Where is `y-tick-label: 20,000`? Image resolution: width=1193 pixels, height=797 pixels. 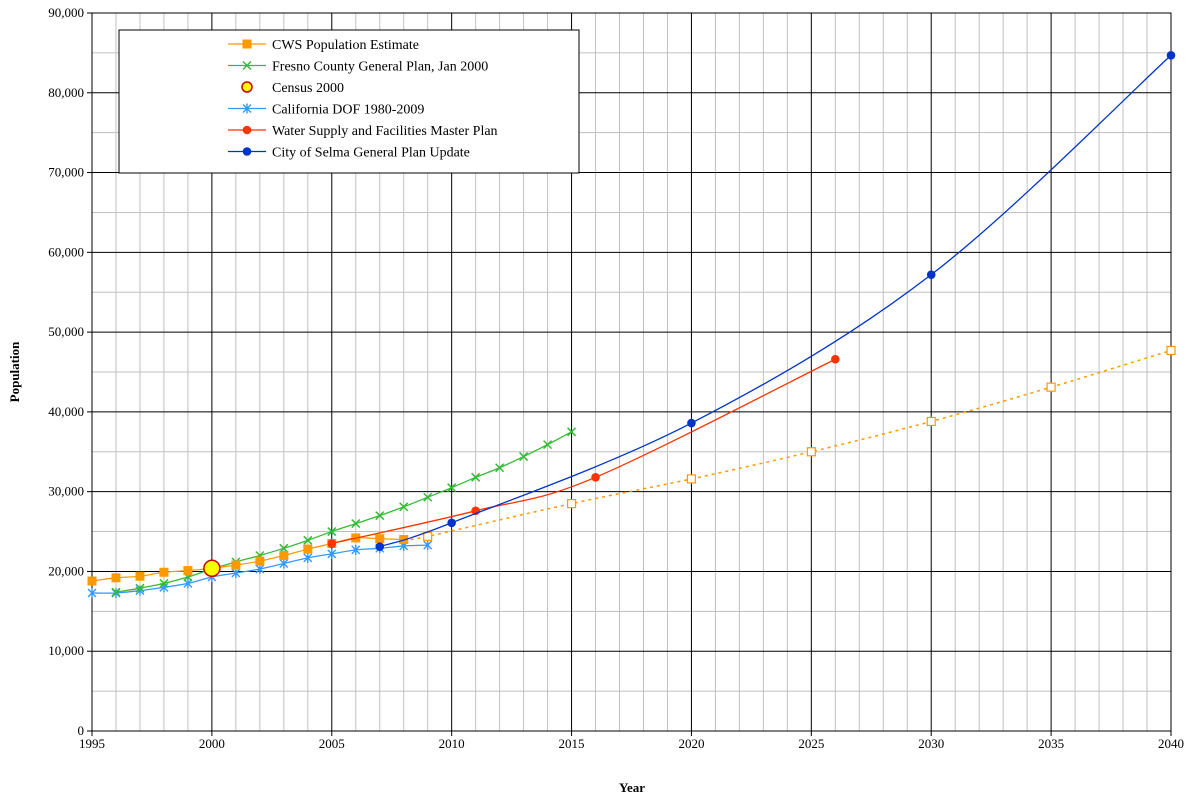
y-tick-label: 20,000 is located at coordinates (66, 570).